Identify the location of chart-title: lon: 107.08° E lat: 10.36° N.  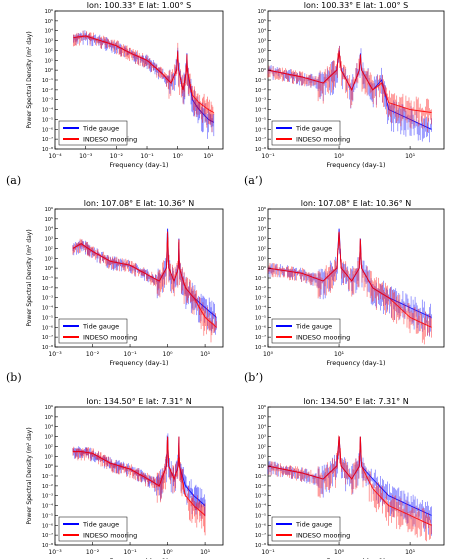
(356, 203).